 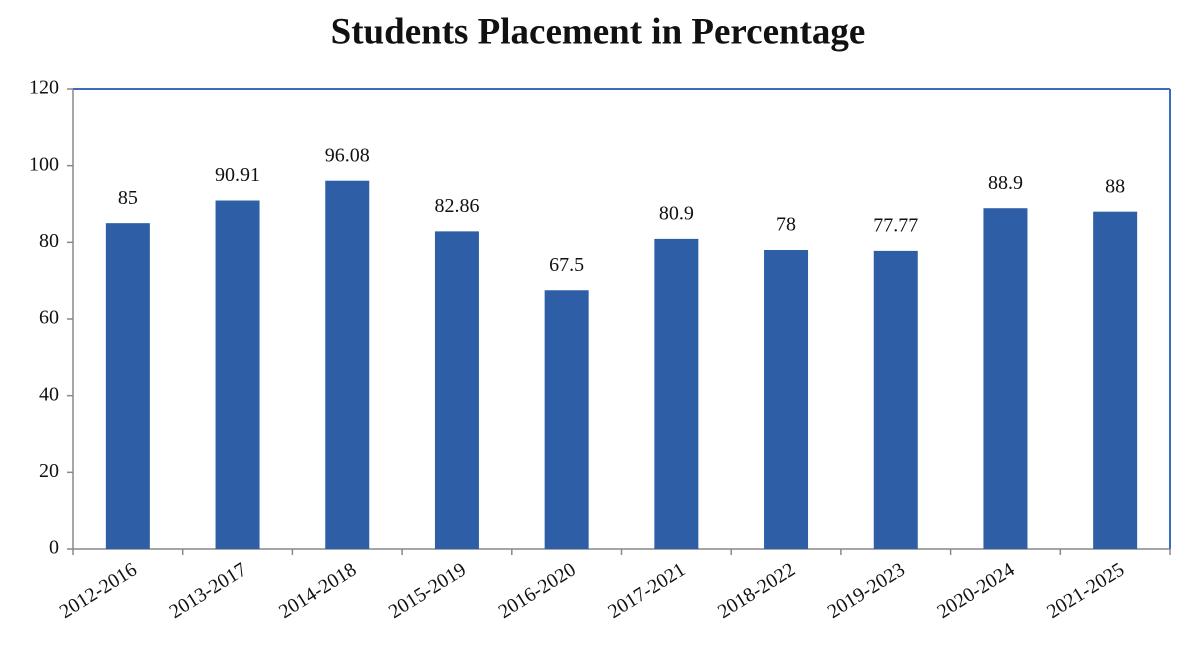 What do you see at coordinates (895, 225) in the screenshot?
I see `value-label: 77.77` at bounding box center [895, 225].